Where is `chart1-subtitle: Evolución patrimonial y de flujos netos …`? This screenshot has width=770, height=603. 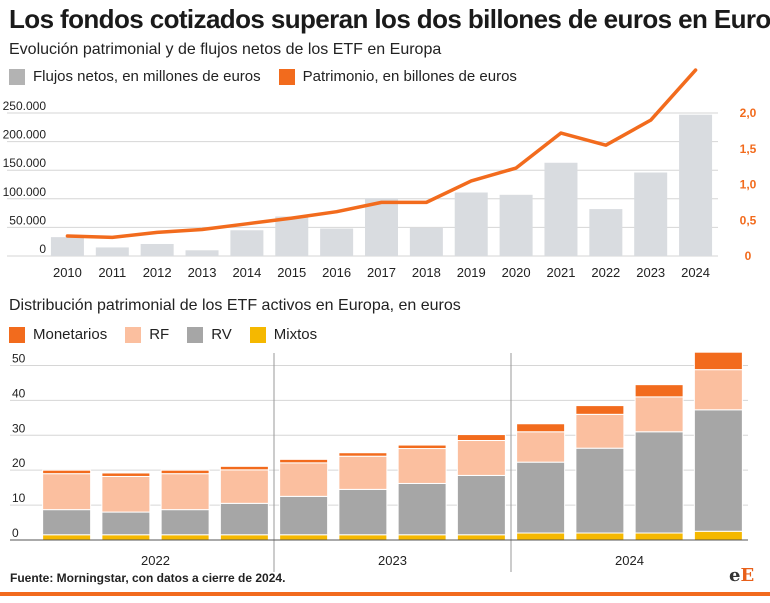 chart1-subtitle: Evolución patrimonial y de flujos netos … is located at coordinates (225, 49).